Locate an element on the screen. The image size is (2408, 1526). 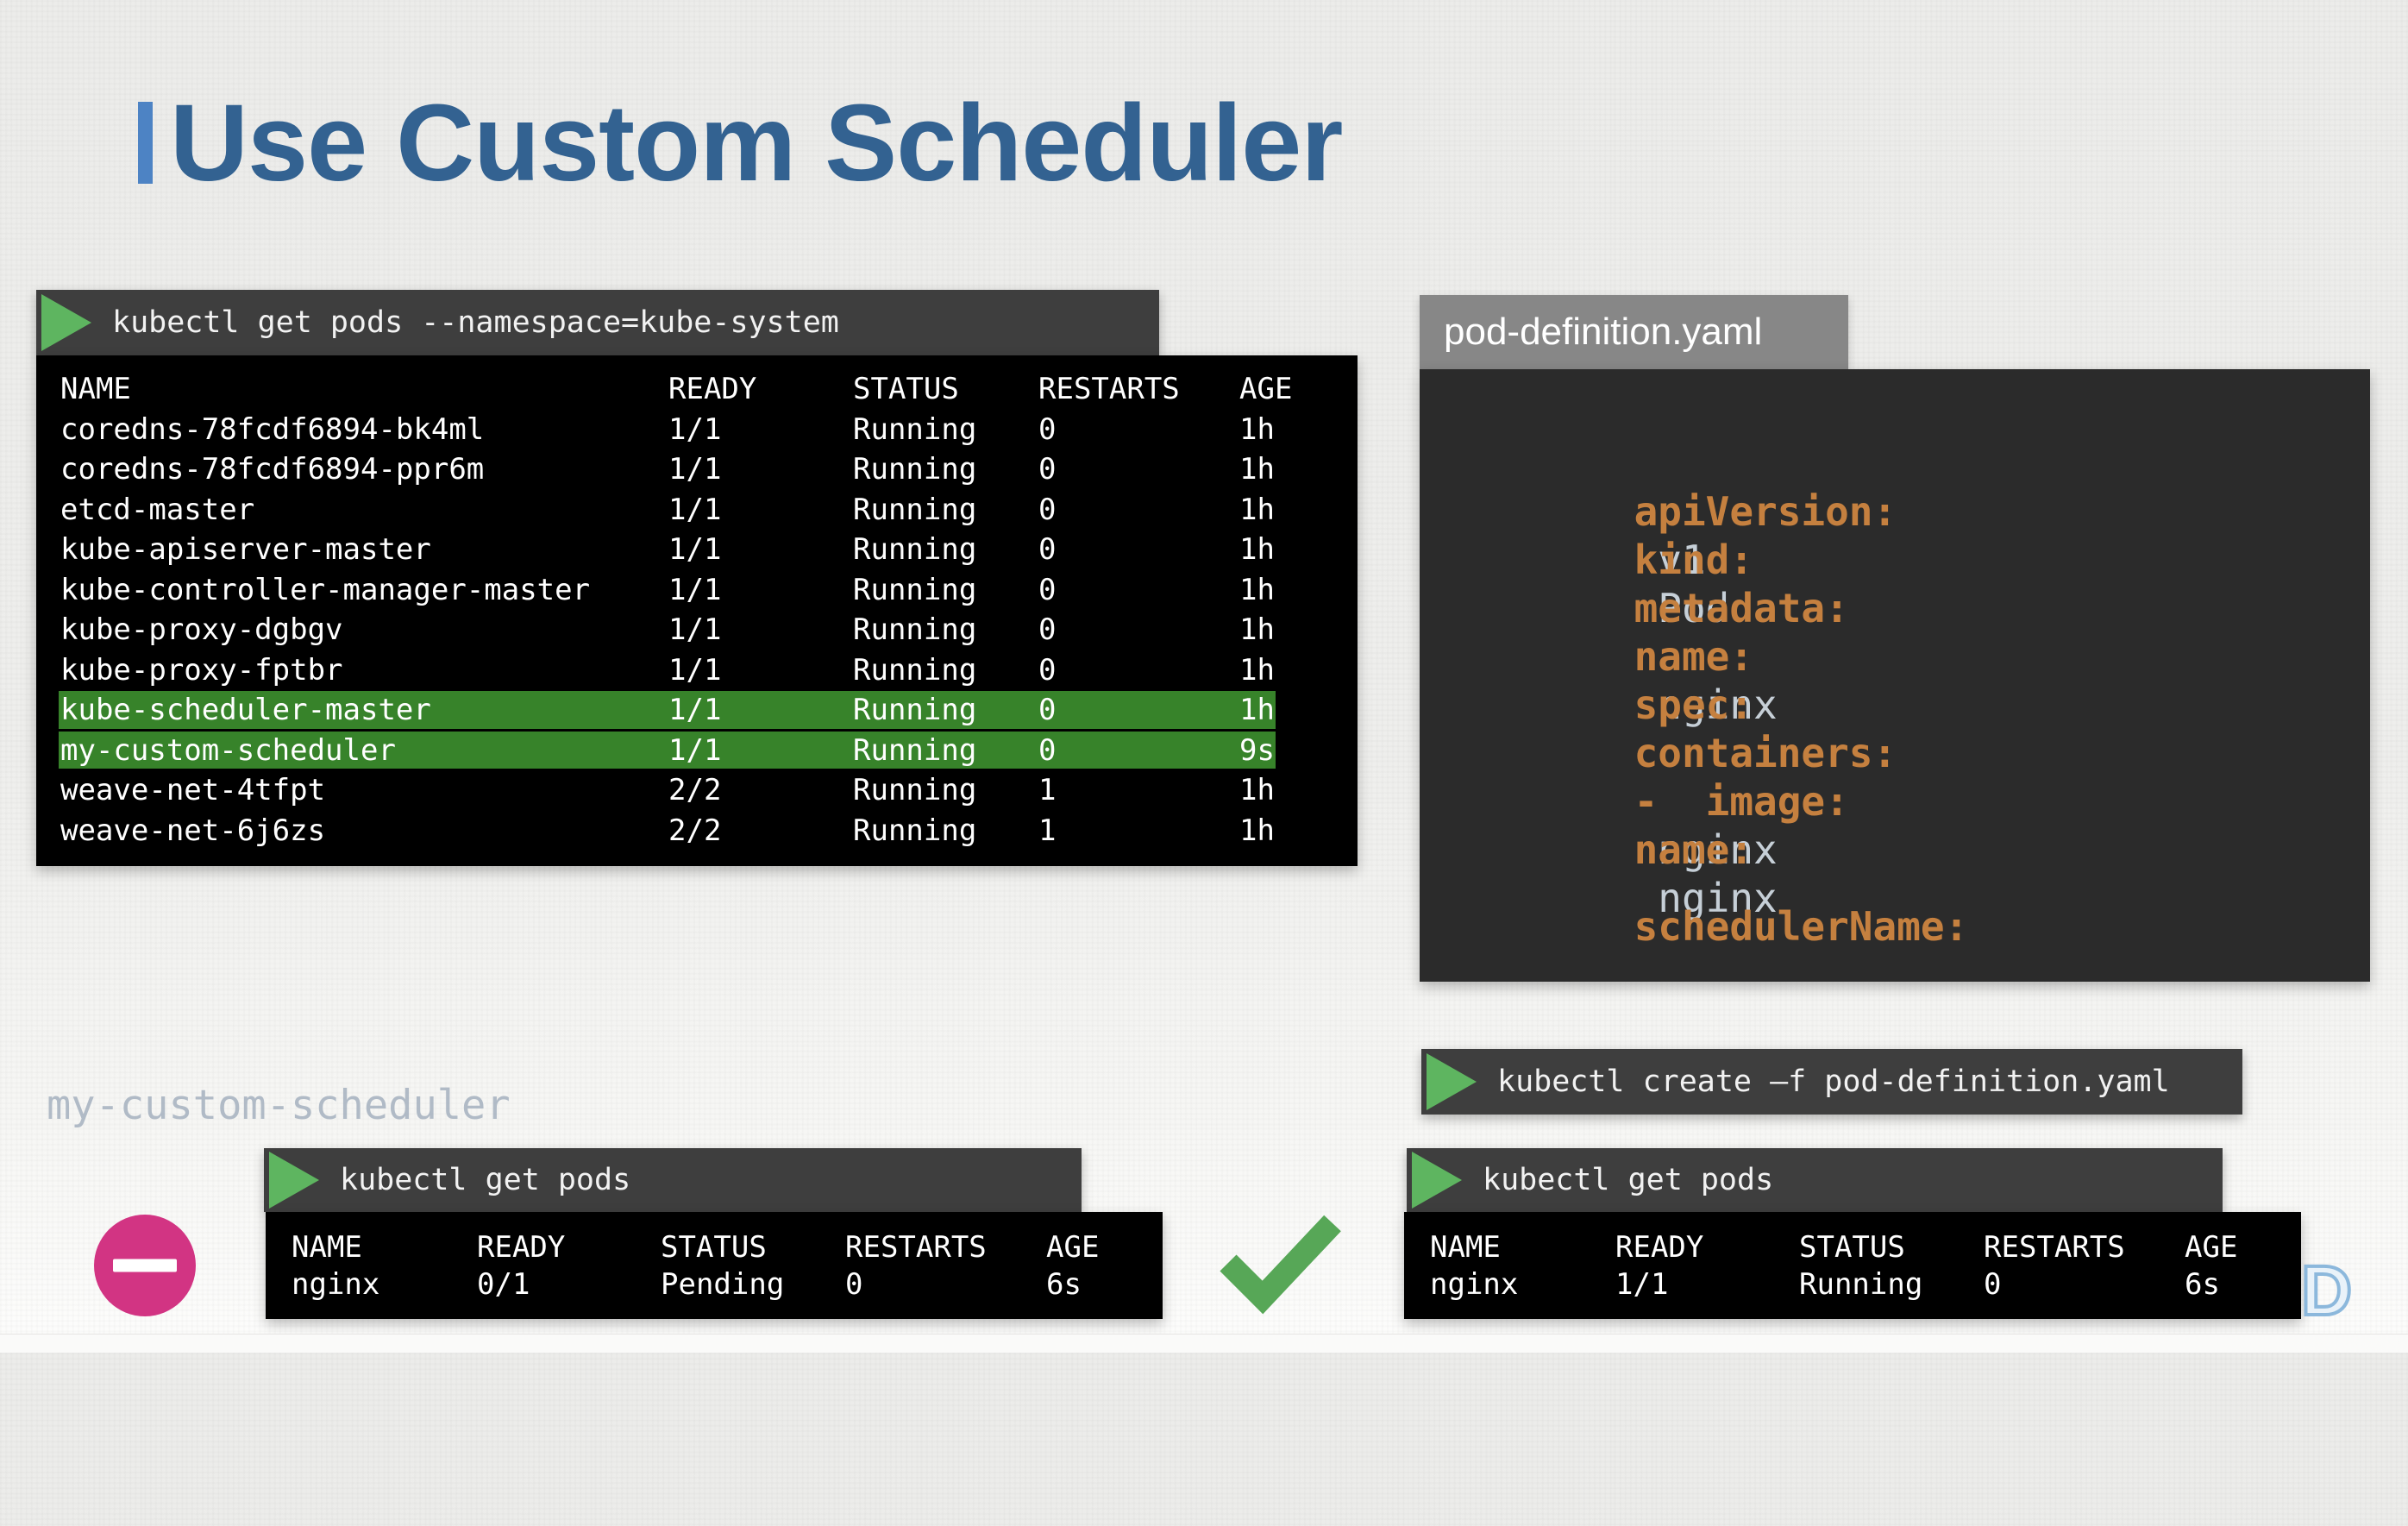
table-row: nginx 0/1 Pending 0 6s is located at coordinates (714, 1284).